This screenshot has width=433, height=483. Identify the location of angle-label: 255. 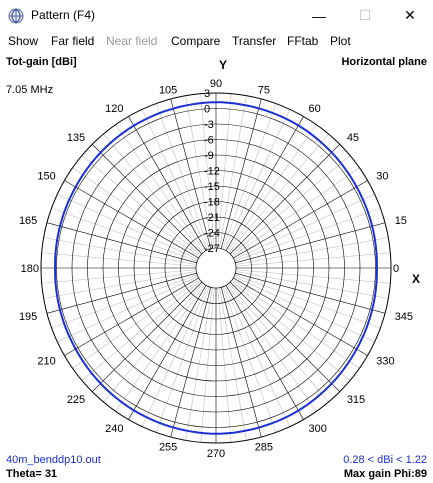
(168, 448).